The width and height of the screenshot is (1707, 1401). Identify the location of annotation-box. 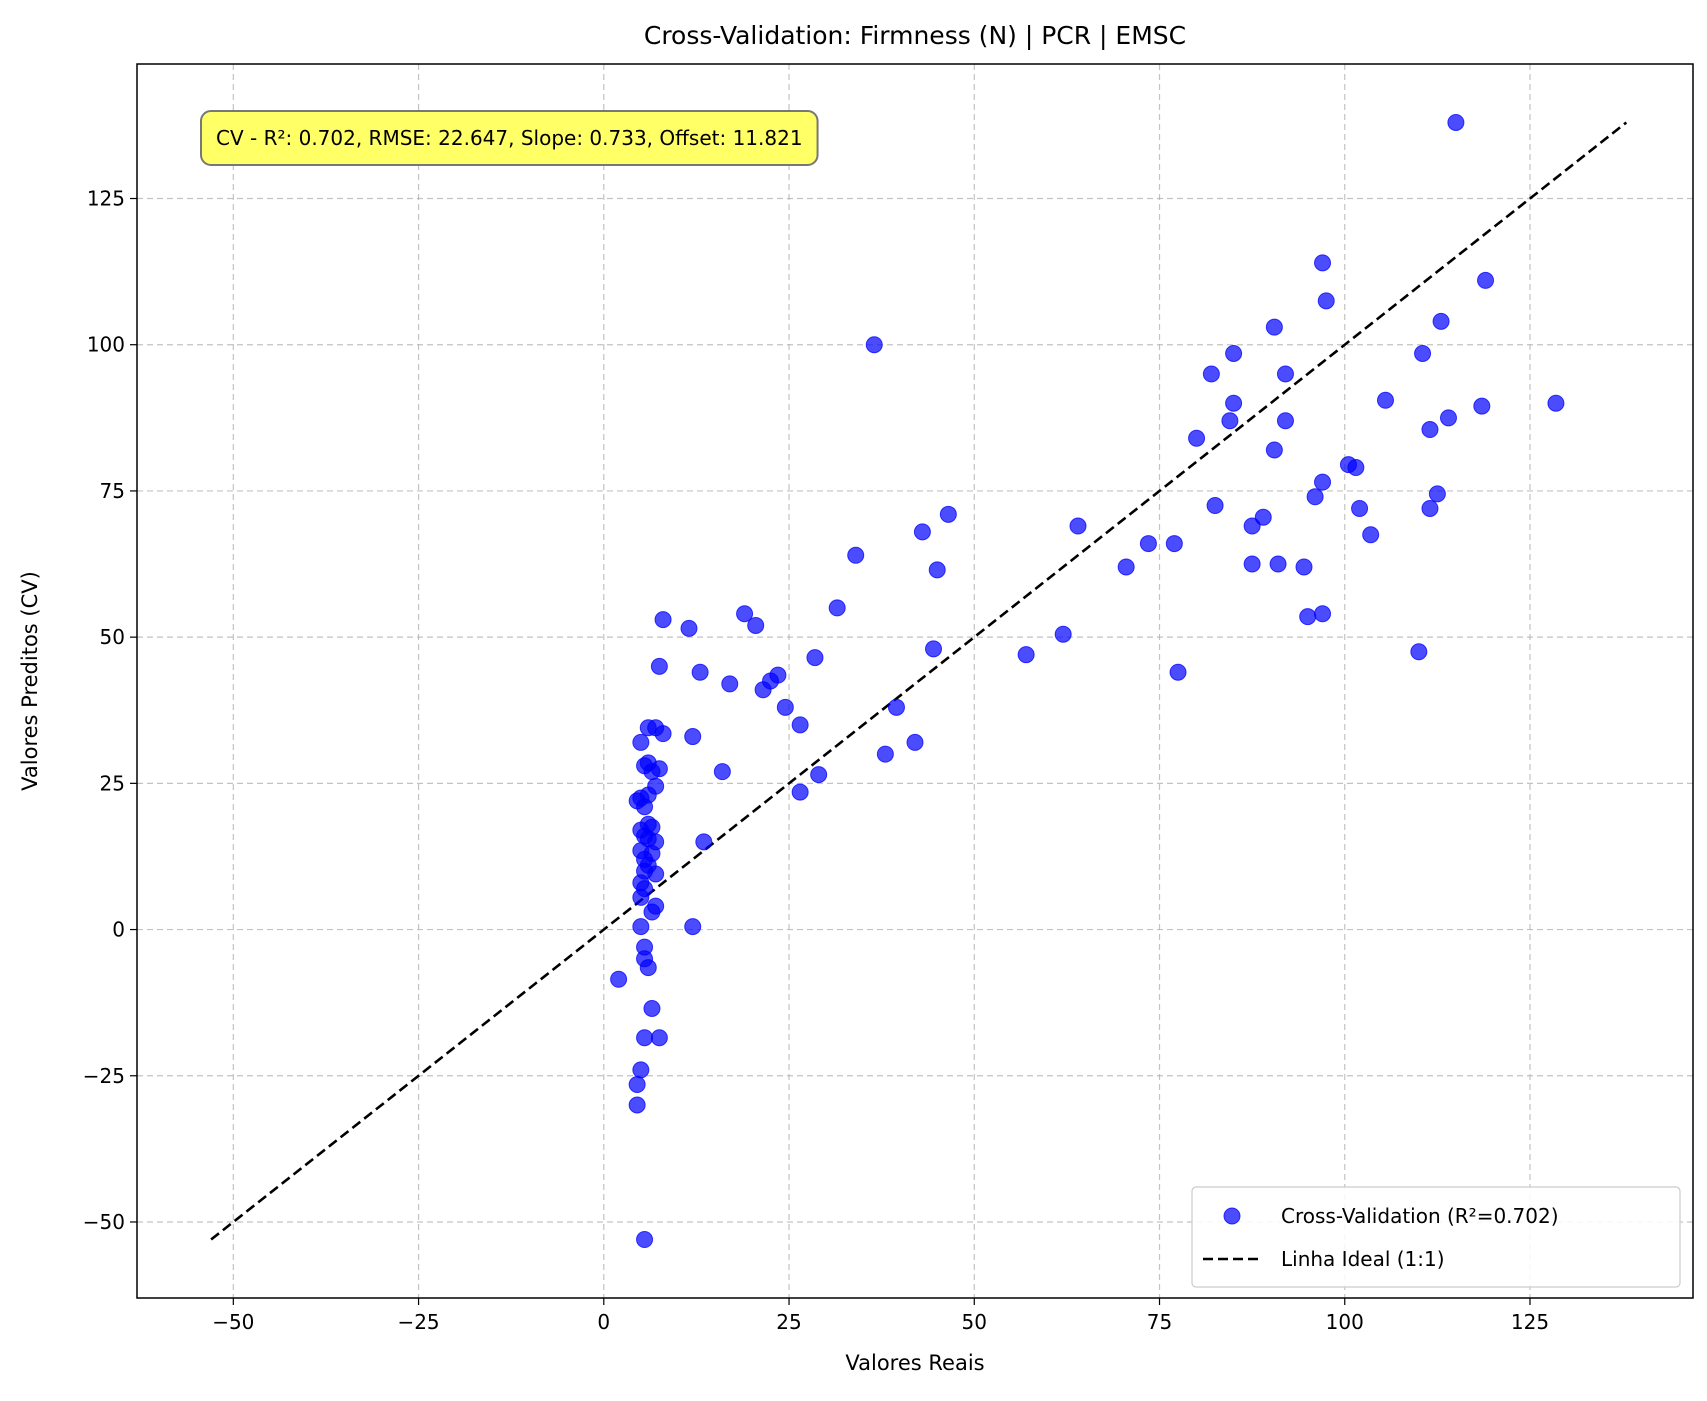
(509, 138).